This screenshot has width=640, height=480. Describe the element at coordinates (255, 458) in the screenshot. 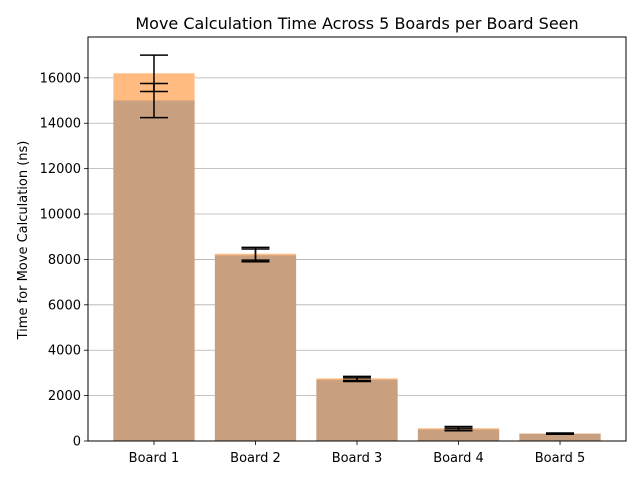

I see `x-tick-label: Board 2` at that location.